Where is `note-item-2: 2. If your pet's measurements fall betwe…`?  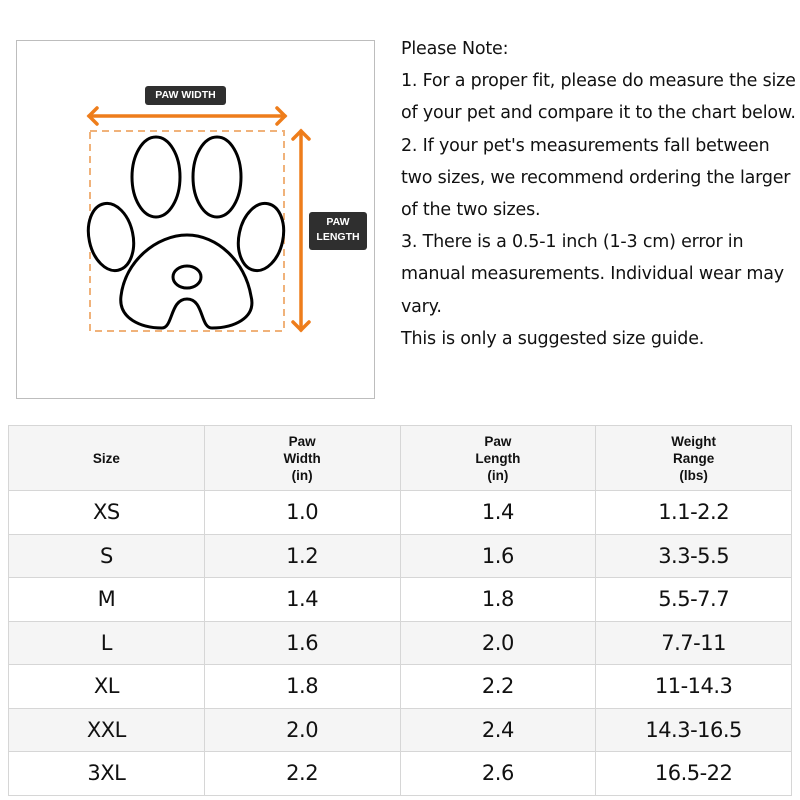
note-item-2: 2. If your pet's measurements fall betwe… is located at coordinates (596, 178).